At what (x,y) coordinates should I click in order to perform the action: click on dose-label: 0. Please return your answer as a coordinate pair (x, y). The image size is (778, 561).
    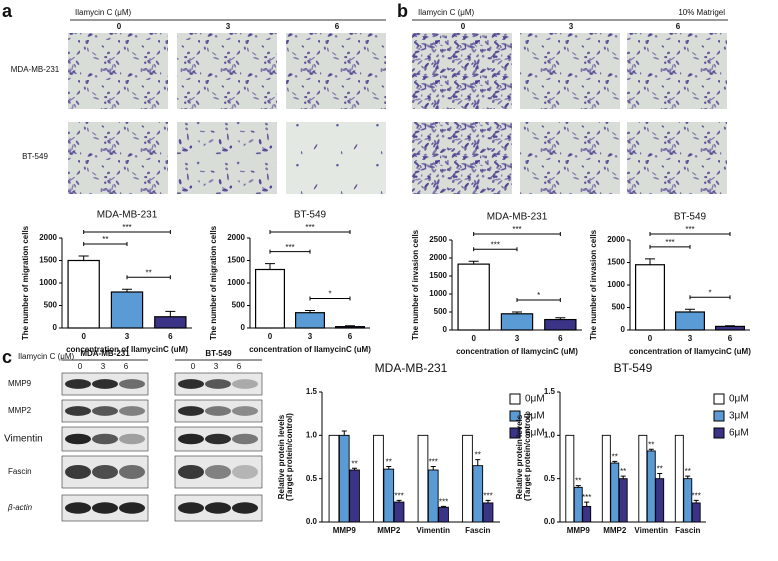
    Looking at the image, I should click on (193, 366).